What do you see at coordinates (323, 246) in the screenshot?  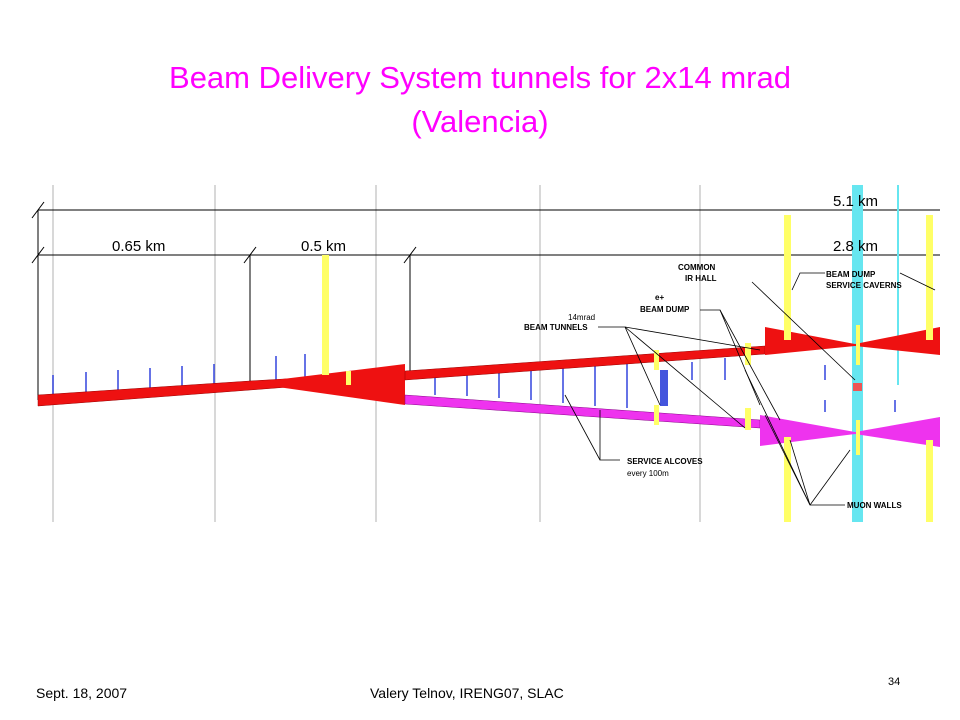 I see `distance-label: 0.5 km` at bounding box center [323, 246].